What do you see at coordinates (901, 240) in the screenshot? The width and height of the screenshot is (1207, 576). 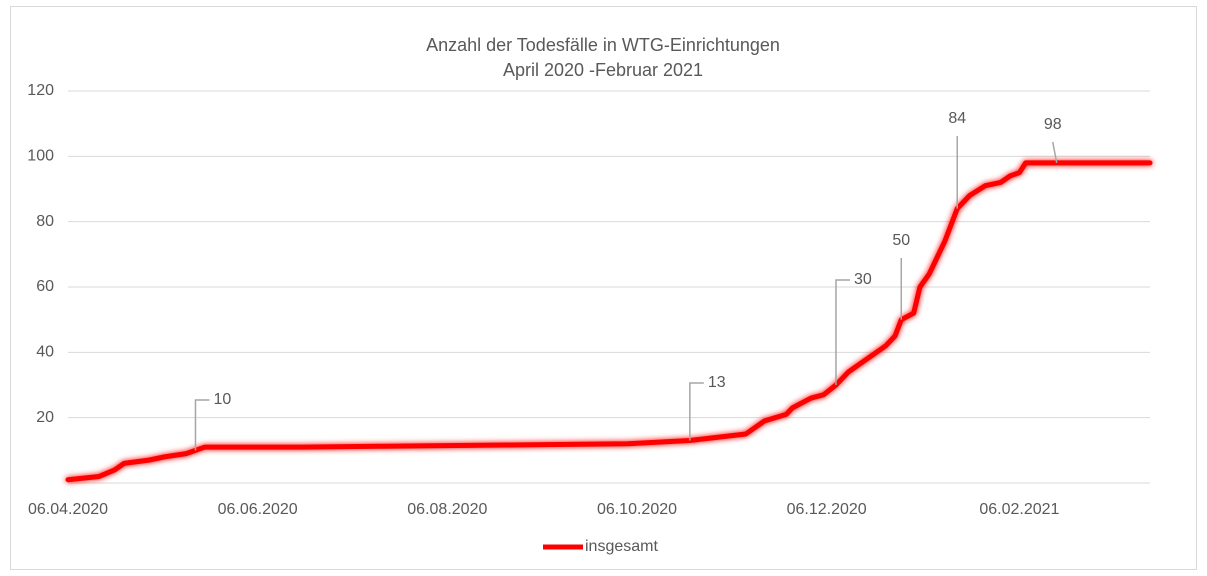 I see `callout-label: 50` at bounding box center [901, 240].